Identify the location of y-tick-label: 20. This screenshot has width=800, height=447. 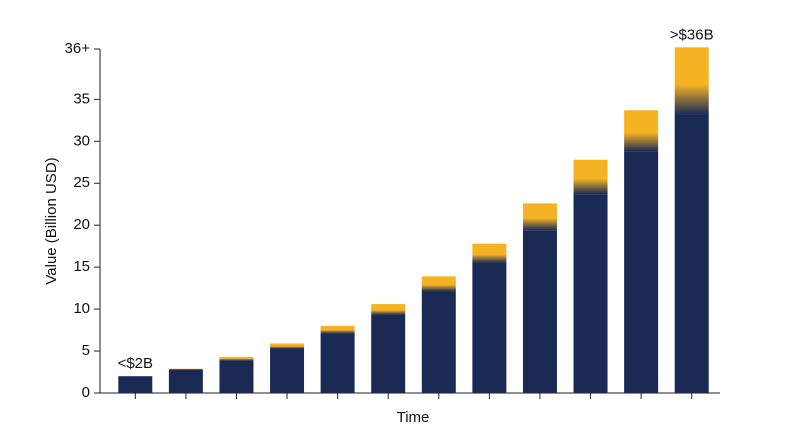
(81, 224).